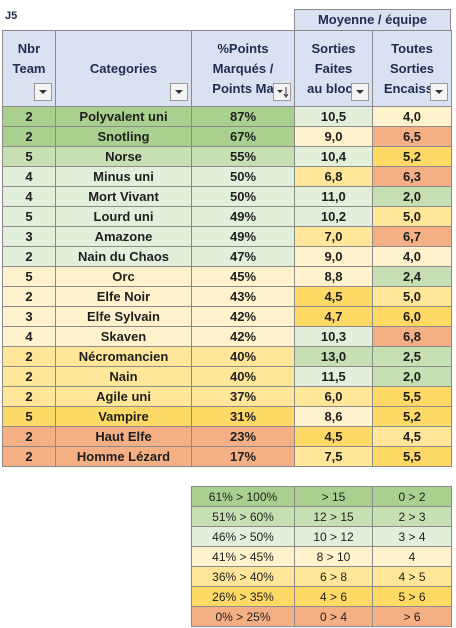  I want to click on column-header: Sorties Faites au bloca, so click(333, 68).